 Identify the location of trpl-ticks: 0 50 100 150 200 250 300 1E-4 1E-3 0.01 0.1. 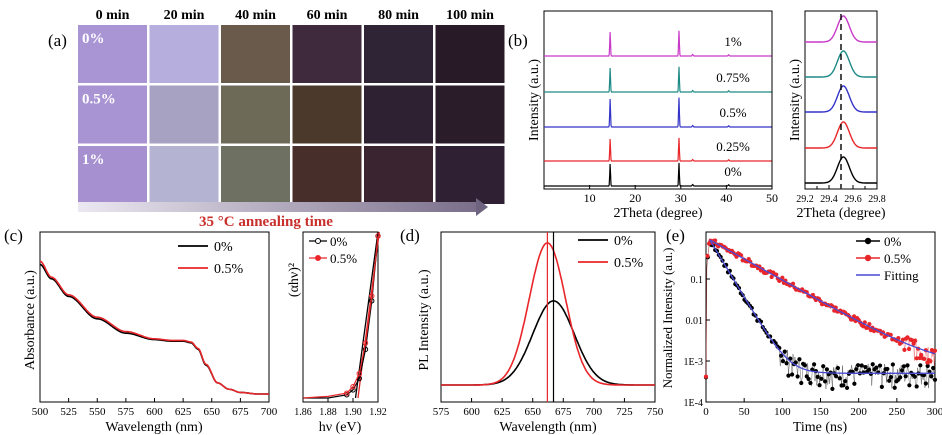
(813, 346).